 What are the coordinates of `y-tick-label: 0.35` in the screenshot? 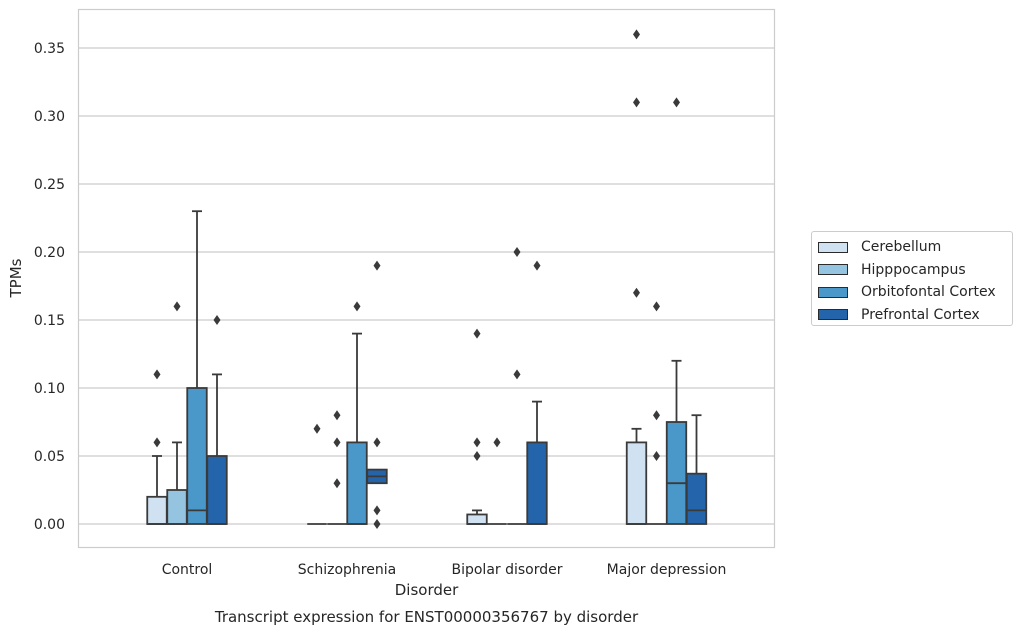 It's located at (49, 49).